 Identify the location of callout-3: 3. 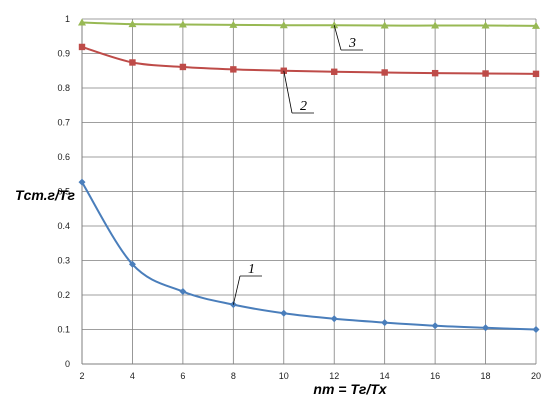
(348, 38).